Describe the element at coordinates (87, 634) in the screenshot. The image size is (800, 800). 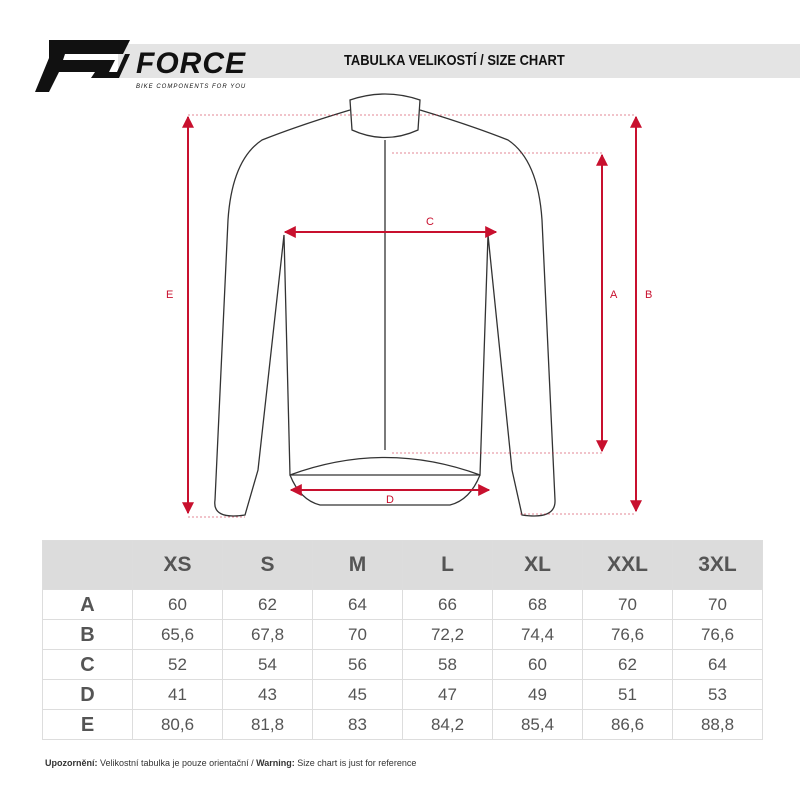
I see `row-label: B` at that location.